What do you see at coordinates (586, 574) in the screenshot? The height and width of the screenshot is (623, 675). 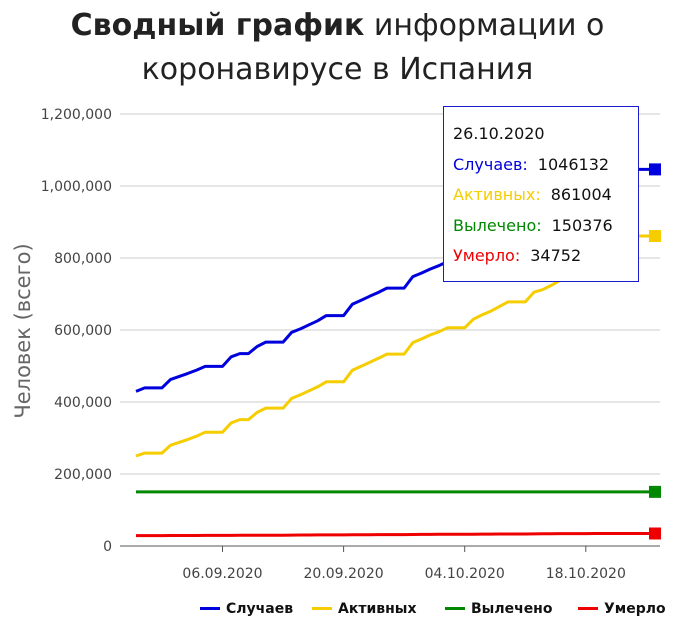 I see `x-tick-label: 18.10.2020` at bounding box center [586, 574].